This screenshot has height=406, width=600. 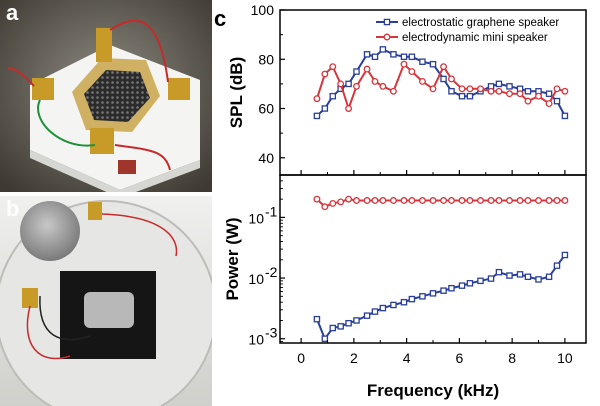 What do you see at coordinates (433, 390) in the screenshot?
I see `x-axis-label: Frequency (kHz)` at bounding box center [433, 390].